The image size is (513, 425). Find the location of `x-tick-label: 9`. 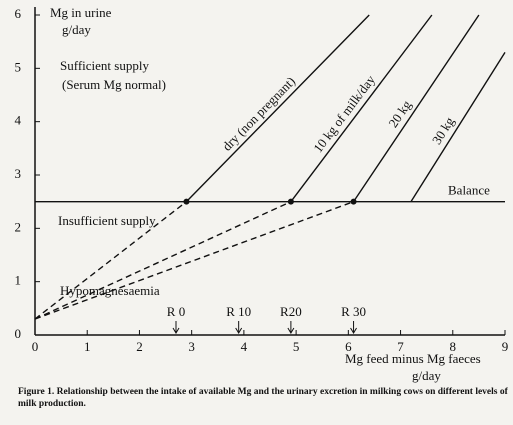

x-tick-label: 9 is located at coordinates (505, 346).